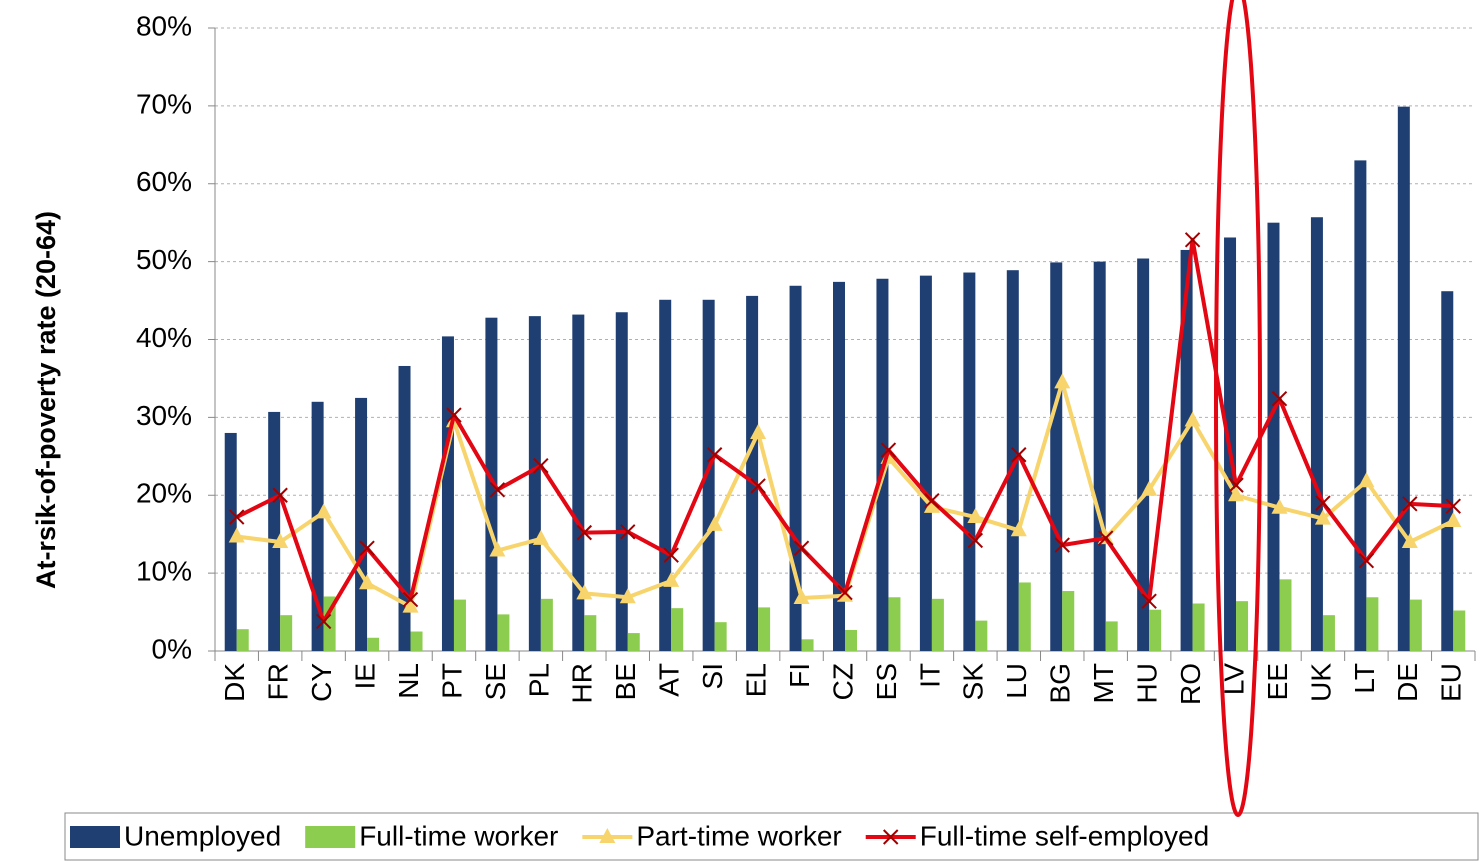 This screenshot has height=861, width=1480. I want to click on x-tick-label: BG, so click(1060, 683).